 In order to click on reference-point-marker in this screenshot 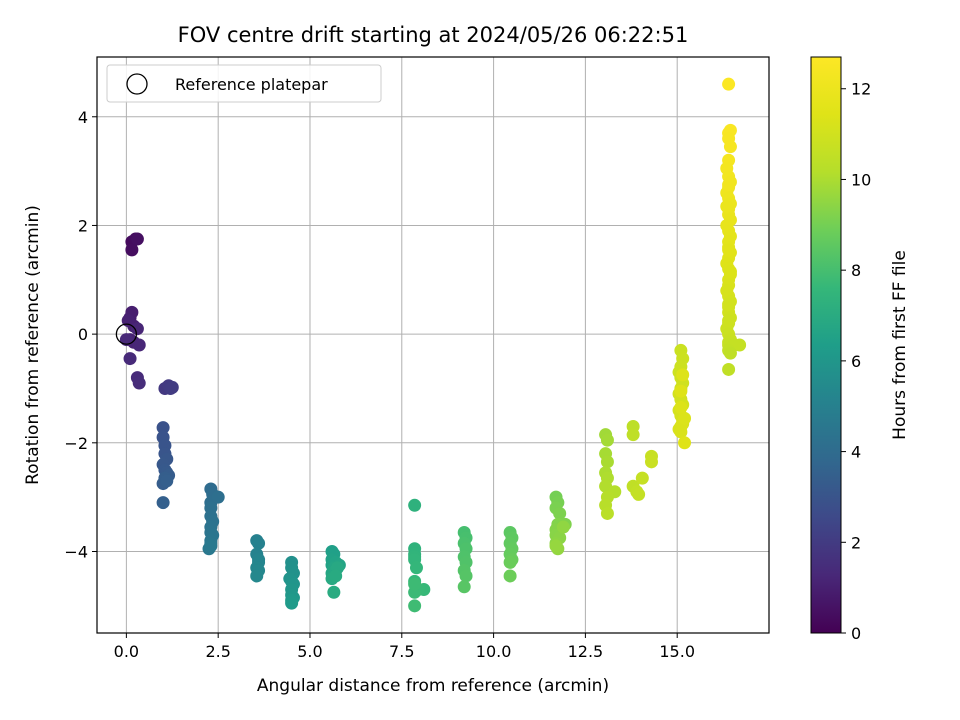, I will do `click(126, 334)`.